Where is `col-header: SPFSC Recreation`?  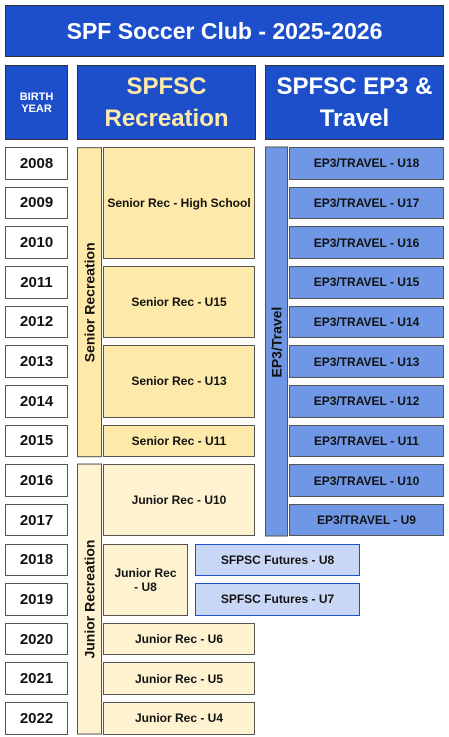 col-header: SPFSC Recreation is located at coordinates (166, 102).